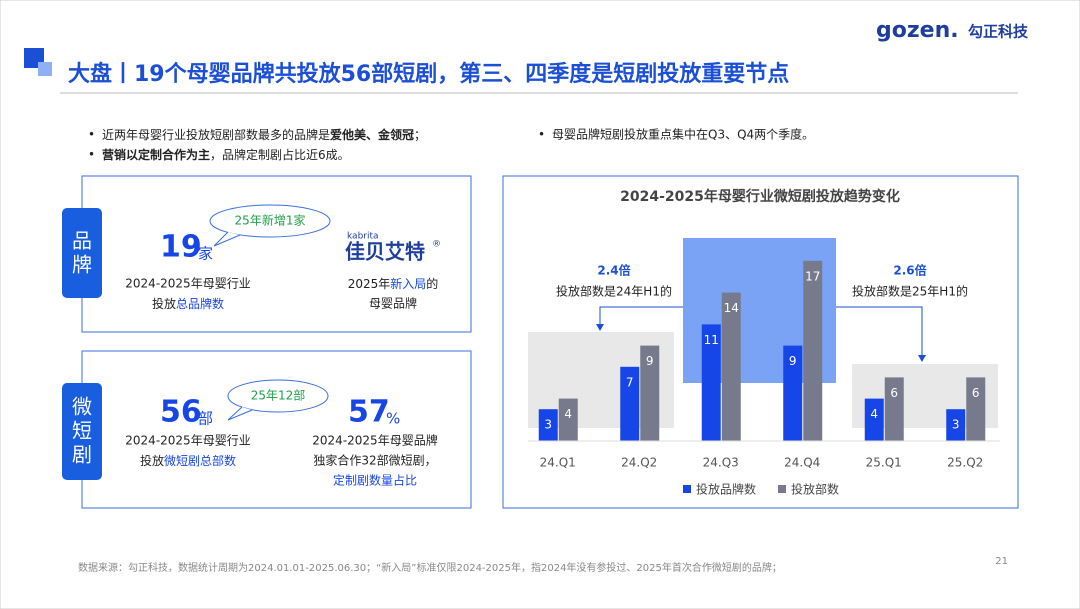 Image resolution: width=1080 pixels, height=609 pixels. I want to click on x-tick-label: 24.Q1, so click(558, 463).